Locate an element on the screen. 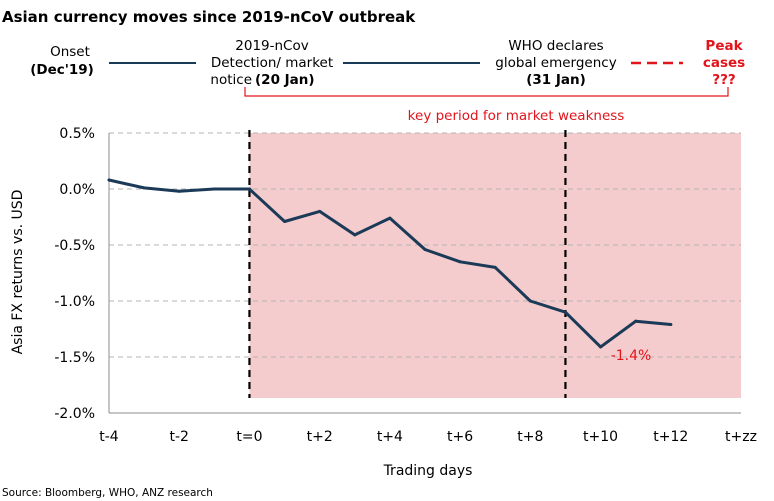 The image size is (774, 501). detection-line-1: 2019-nCov is located at coordinates (271, 46).